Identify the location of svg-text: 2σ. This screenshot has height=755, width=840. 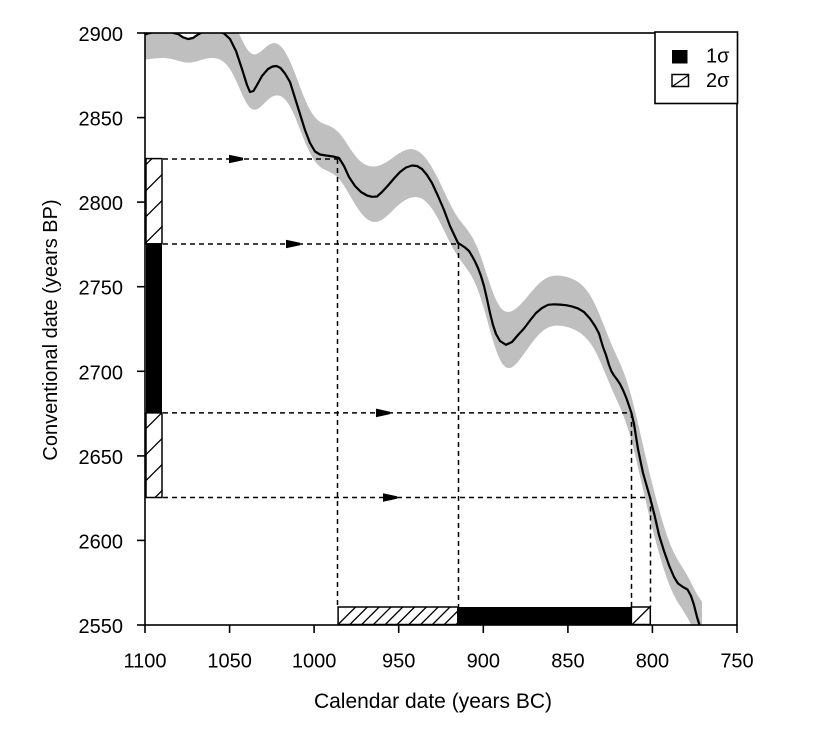
(718, 81).